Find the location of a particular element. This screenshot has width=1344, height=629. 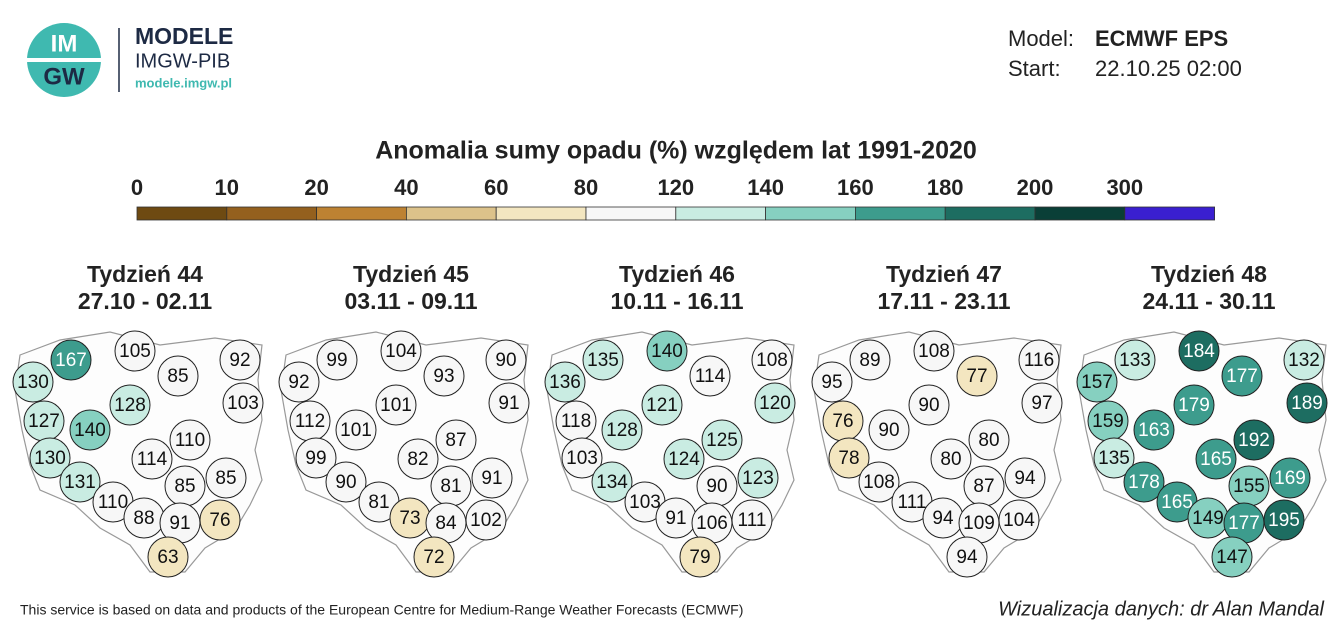

station-value: 133 is located at coordinates (1135, 360).